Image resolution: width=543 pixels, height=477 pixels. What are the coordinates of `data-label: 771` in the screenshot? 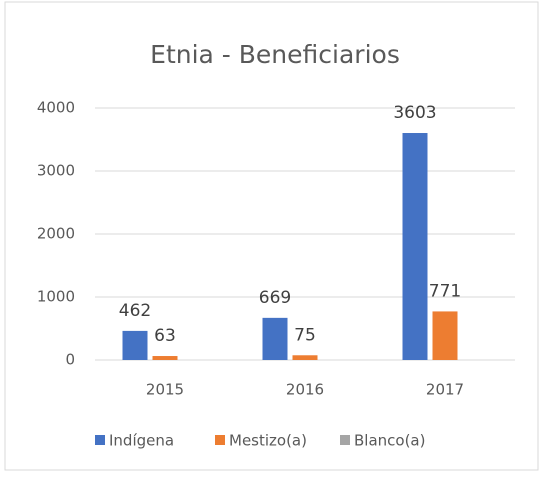 It's located at (445, 291).